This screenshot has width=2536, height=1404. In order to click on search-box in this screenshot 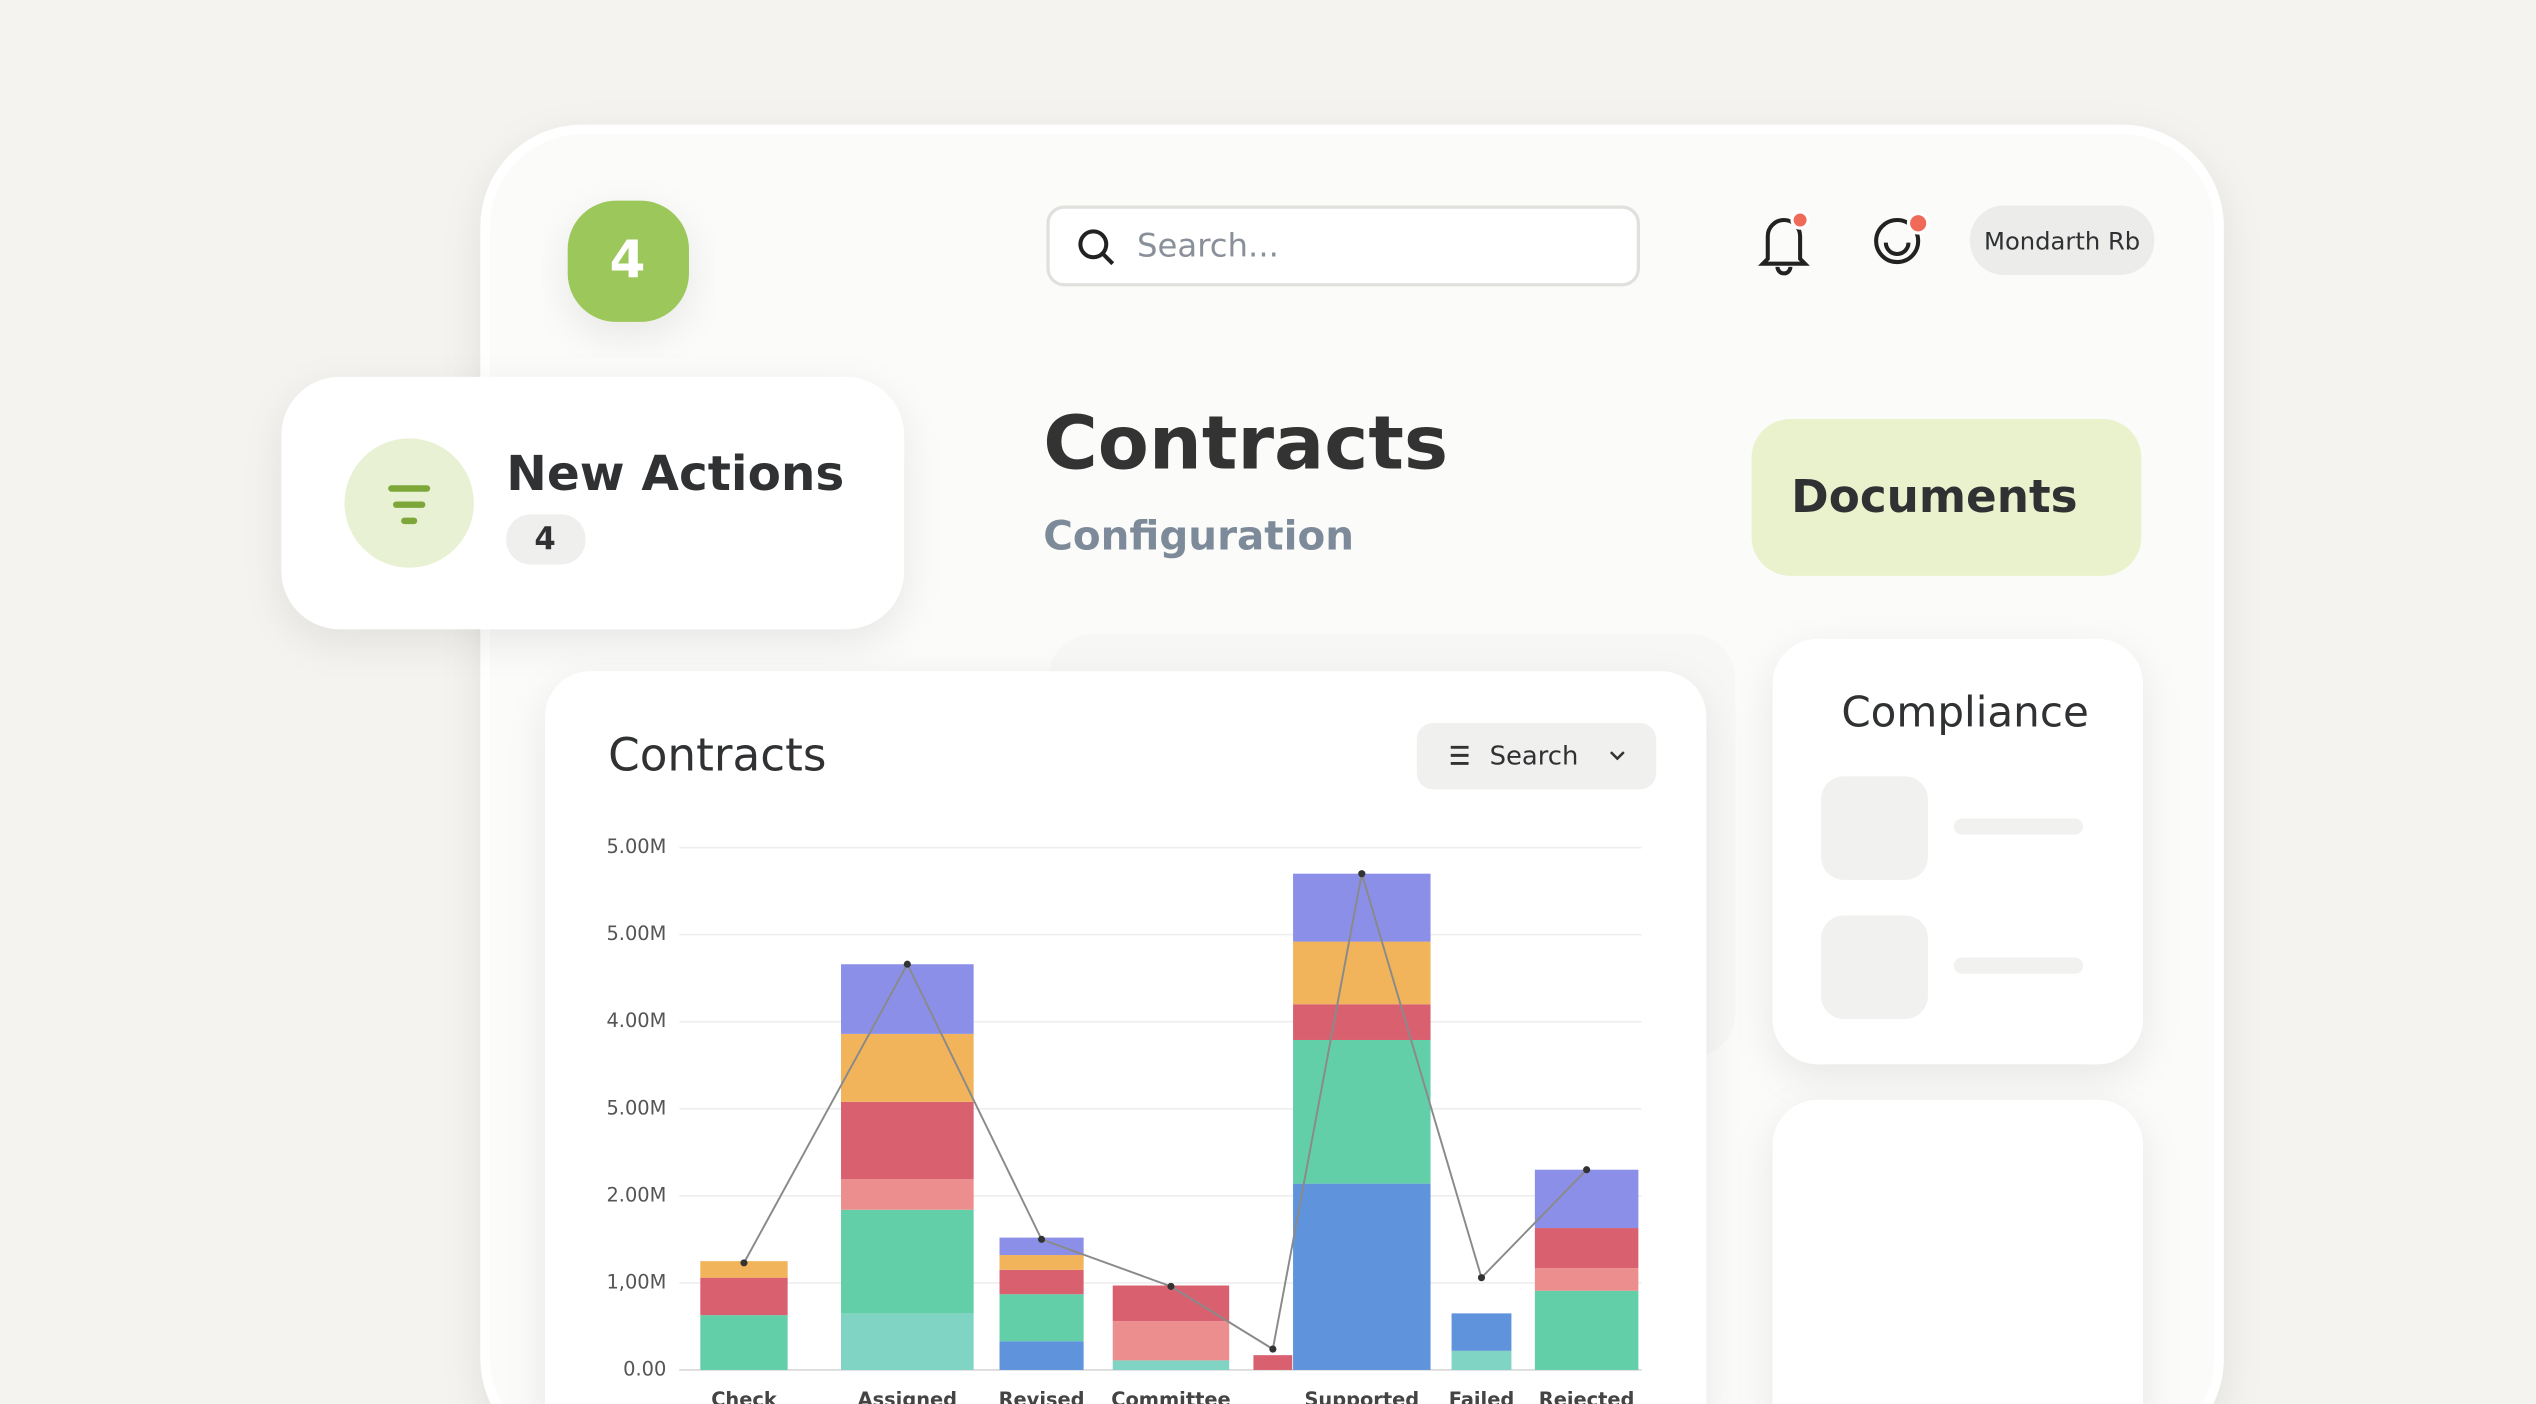, I will do `click(1343, 246)`.